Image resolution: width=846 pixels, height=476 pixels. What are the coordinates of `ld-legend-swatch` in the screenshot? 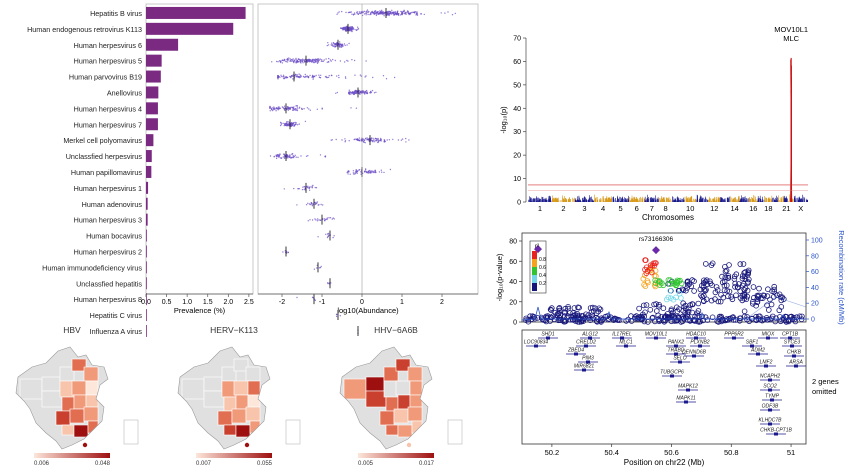 It's located at (534, 255).